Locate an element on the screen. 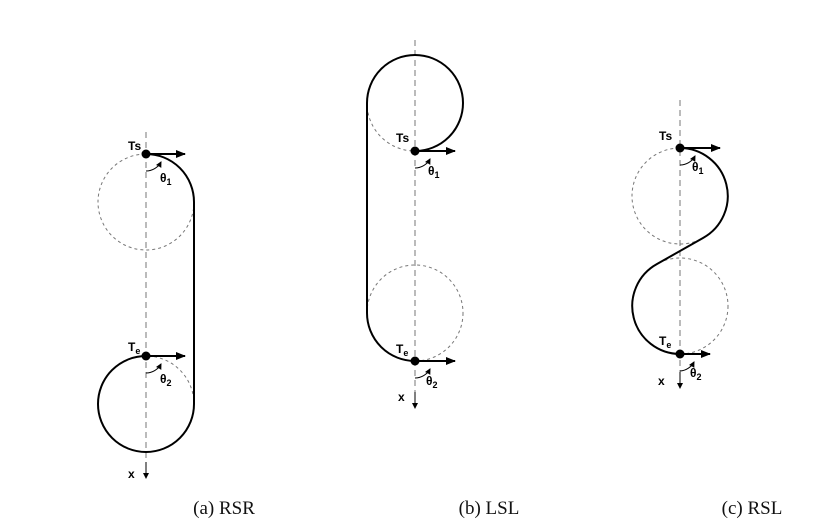 Image resolution: width=815 pixels, height=530 pixels. lsl-path is located at coordinates (415, 208).